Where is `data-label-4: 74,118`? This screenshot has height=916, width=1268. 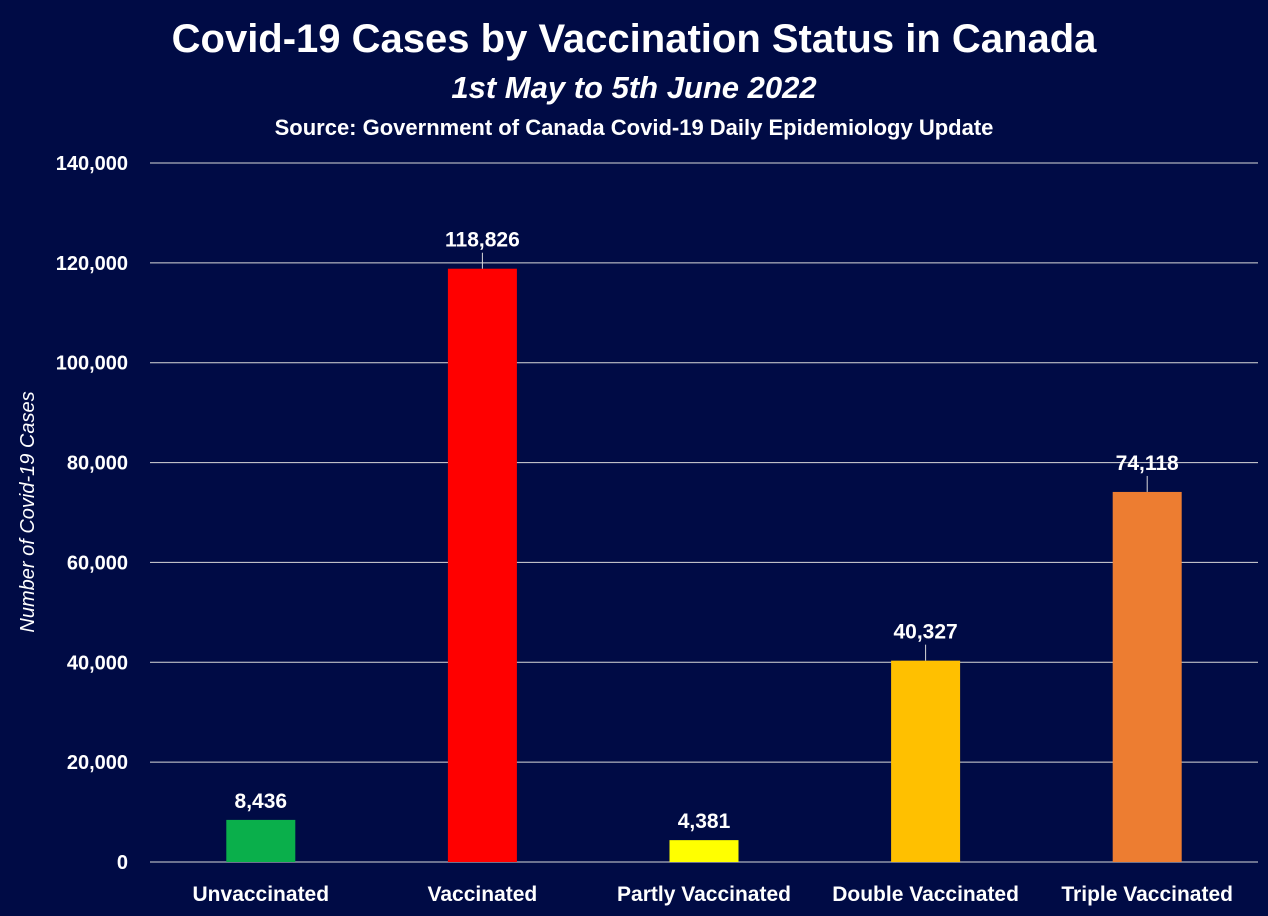 data-label-4: 74,118 is located at coordinates (1147, 463).